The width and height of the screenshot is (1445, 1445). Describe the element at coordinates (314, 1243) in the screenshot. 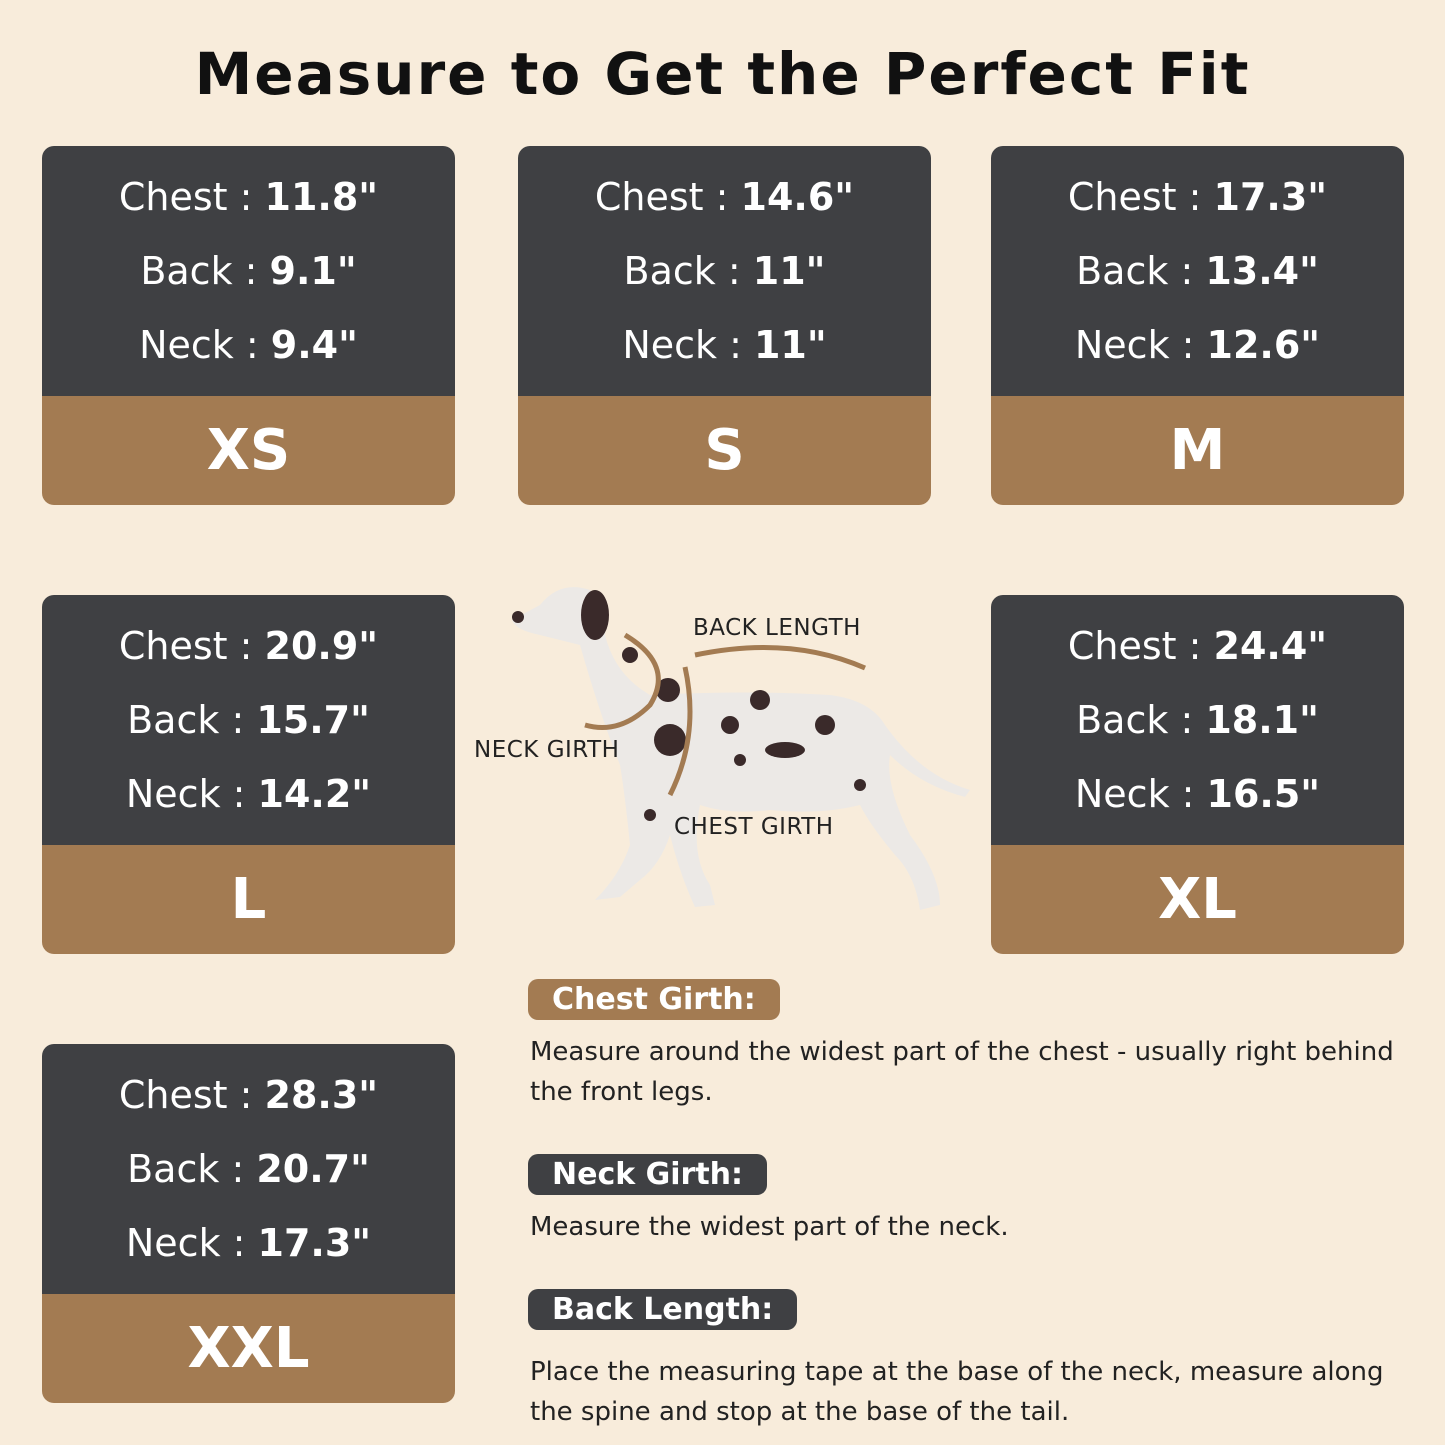

I see `neck-value: 17.3"` at that location.